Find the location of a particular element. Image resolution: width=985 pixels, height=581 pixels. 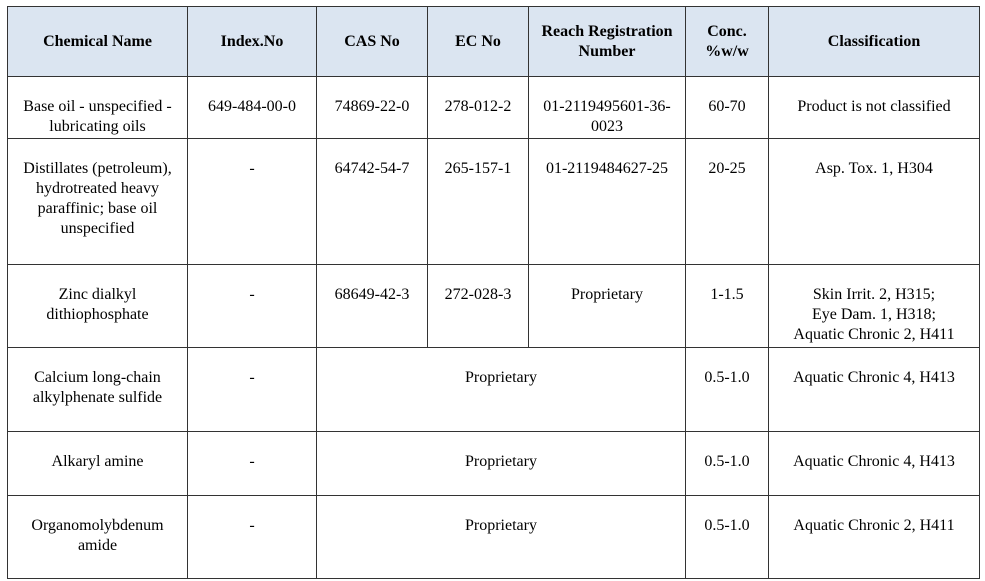

table-cell: Alkaryl amine is located at coordinates (97, 463).